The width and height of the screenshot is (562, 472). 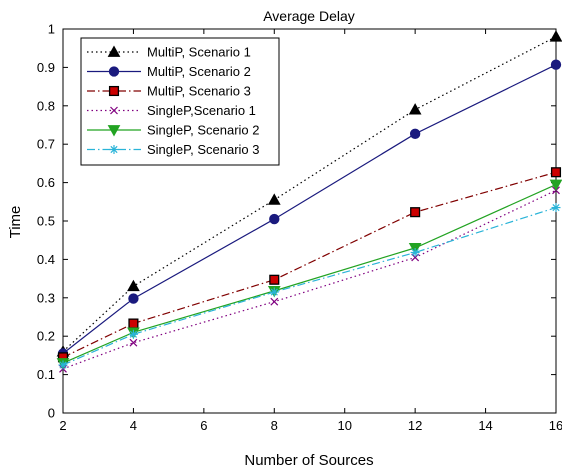 What do you see at coordinates (203, 130) in the screenshot?
I see `legend-label: SingleP, Scenario 2` at bounding box center [203, 130].